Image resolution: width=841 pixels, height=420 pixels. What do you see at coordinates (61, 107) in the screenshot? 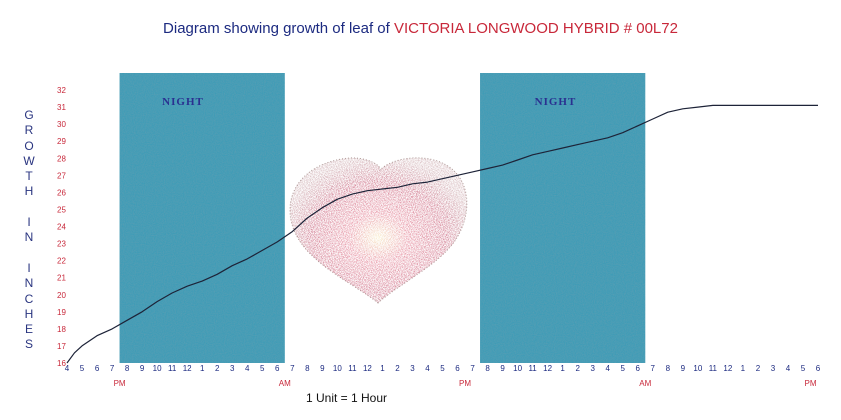
I see `y-tick-label: 31` at bounding box center [61, 107].